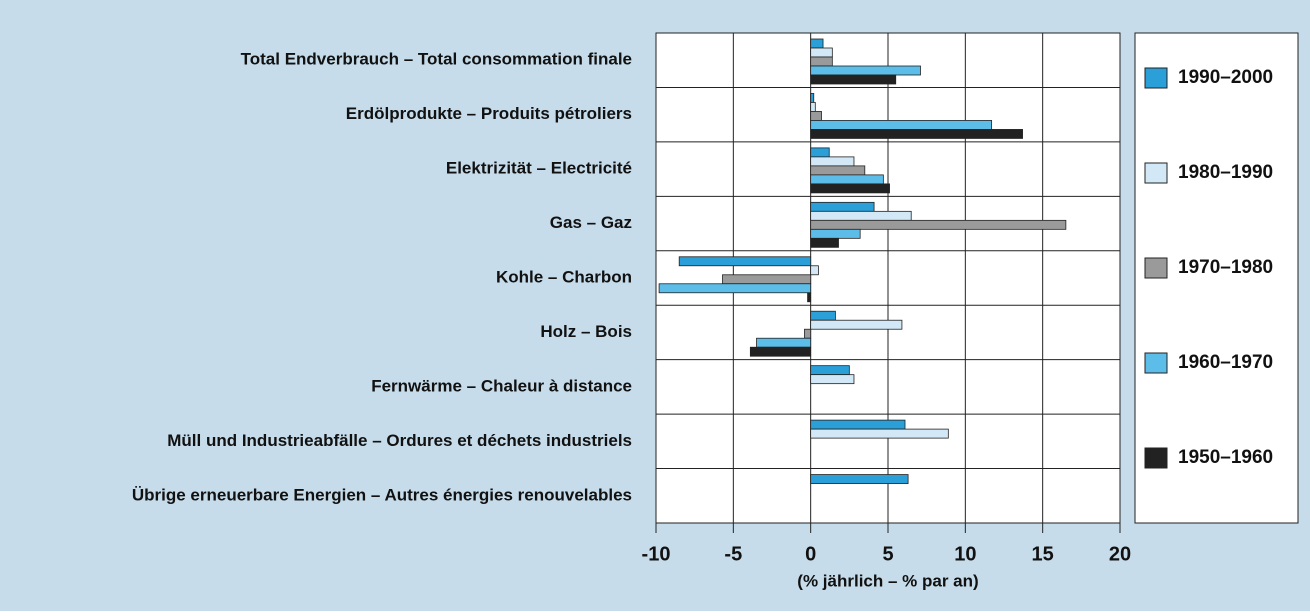 Image resolution: width=1310 pixels, height=616 pixels. What do you see at coordinates (564, 276) in the screenshot?
I see `category-label: Kohle – Charbon` at bounding box center [564, 276].